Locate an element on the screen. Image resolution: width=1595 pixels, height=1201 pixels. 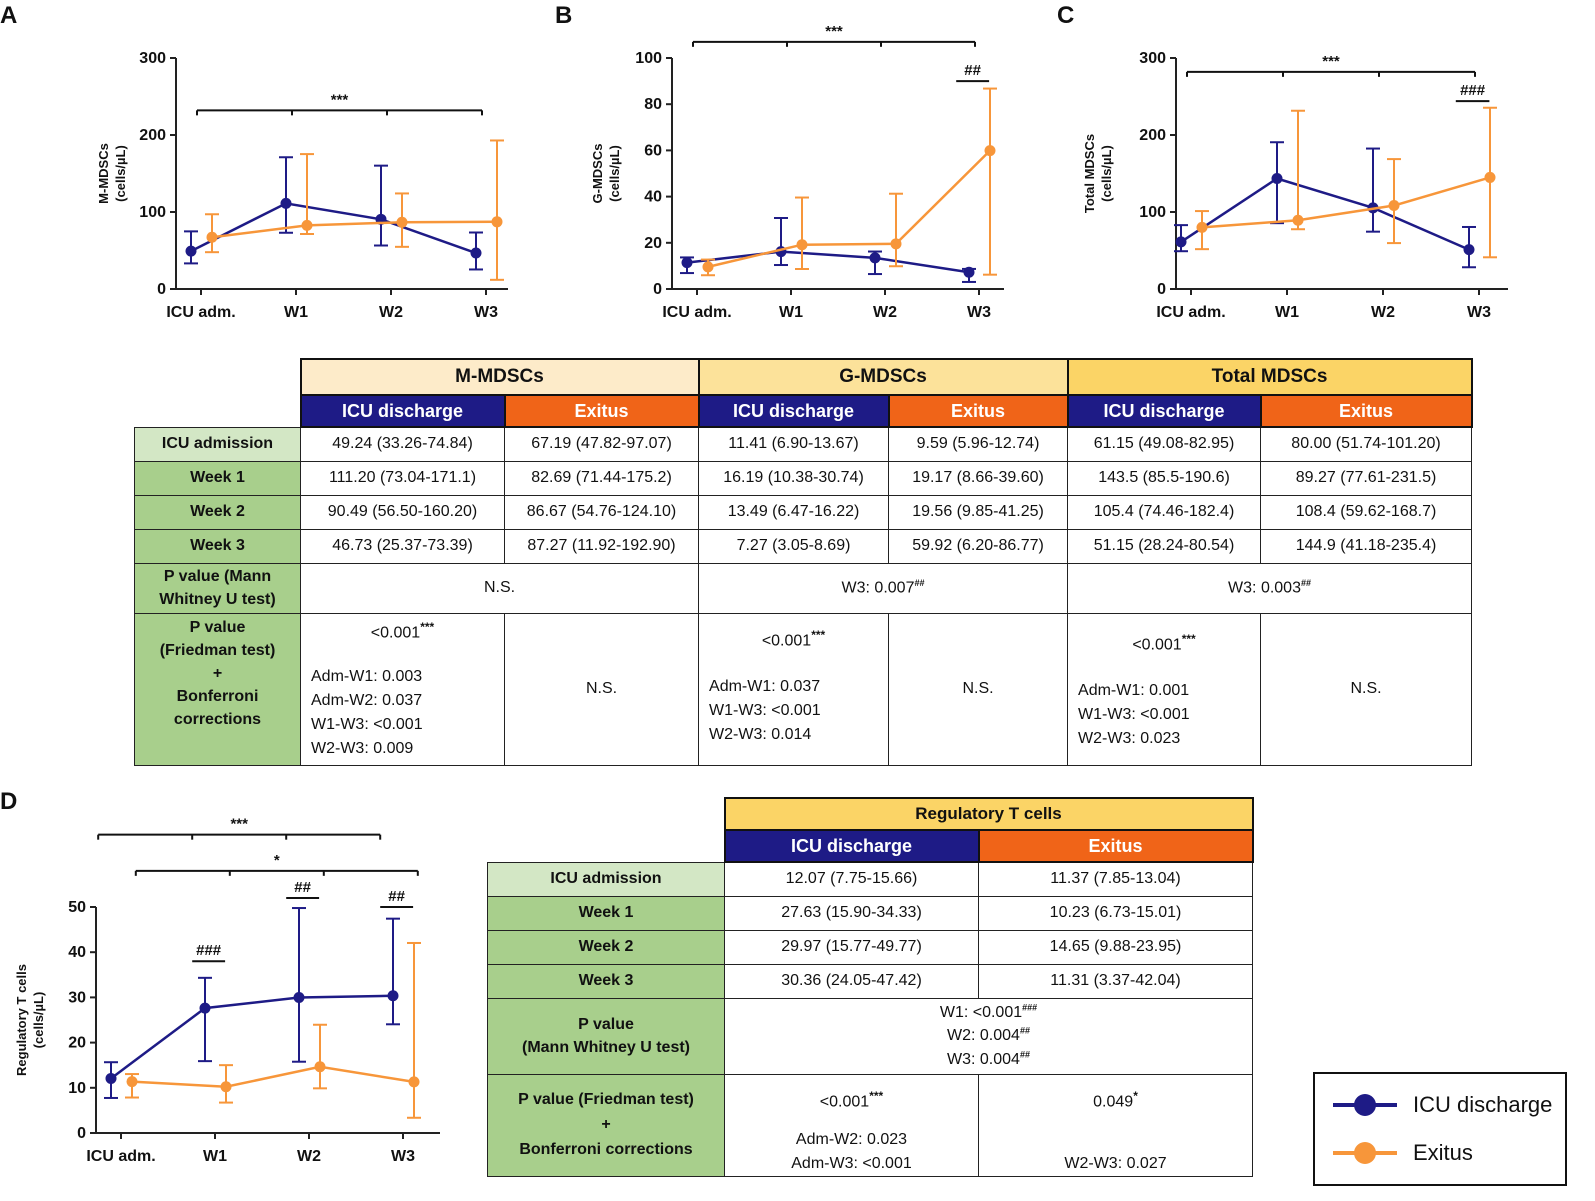
treg-discharge-friedman-cell: <0.001*** Adm-W2: 0.023 Adm-W3: <0.001 is located at coordinates (851, 1125).